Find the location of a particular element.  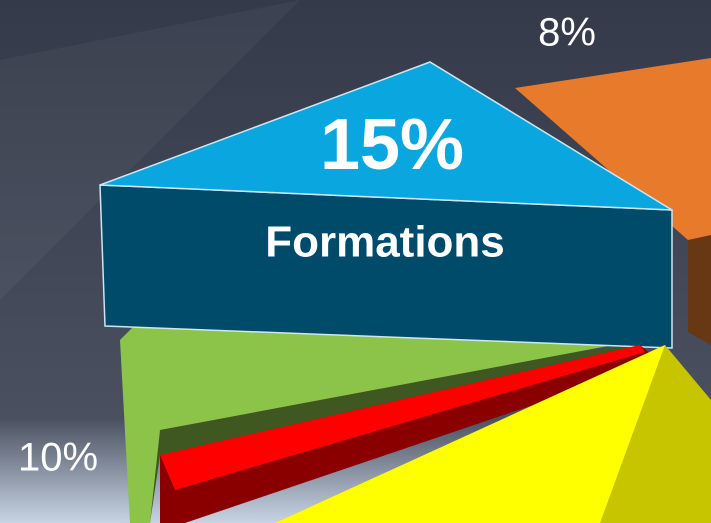

value-label: 8% is located at coordinates (567, 33).